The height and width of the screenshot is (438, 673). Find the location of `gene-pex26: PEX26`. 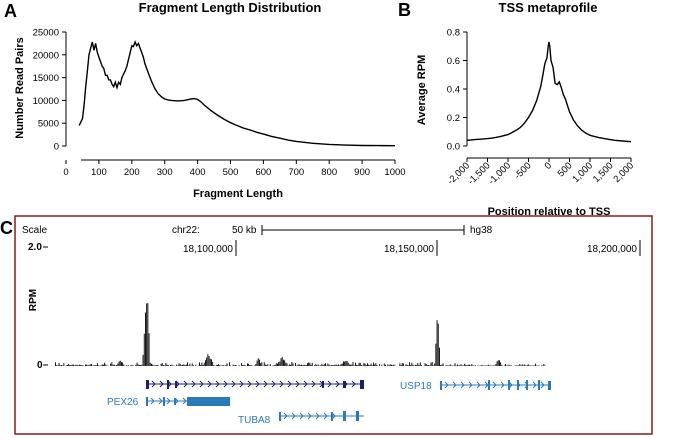

gene-pex26: PEX26 is located at coordinates (168, 402).